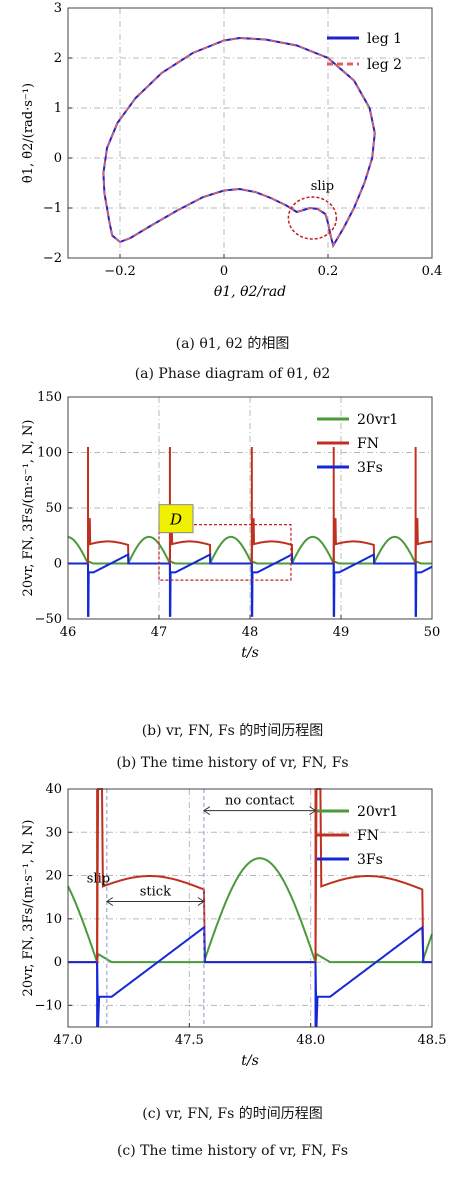 This screenshot has width=465, height=1179. I want to click on x-tick-label: −0.2, so click(120, 271).